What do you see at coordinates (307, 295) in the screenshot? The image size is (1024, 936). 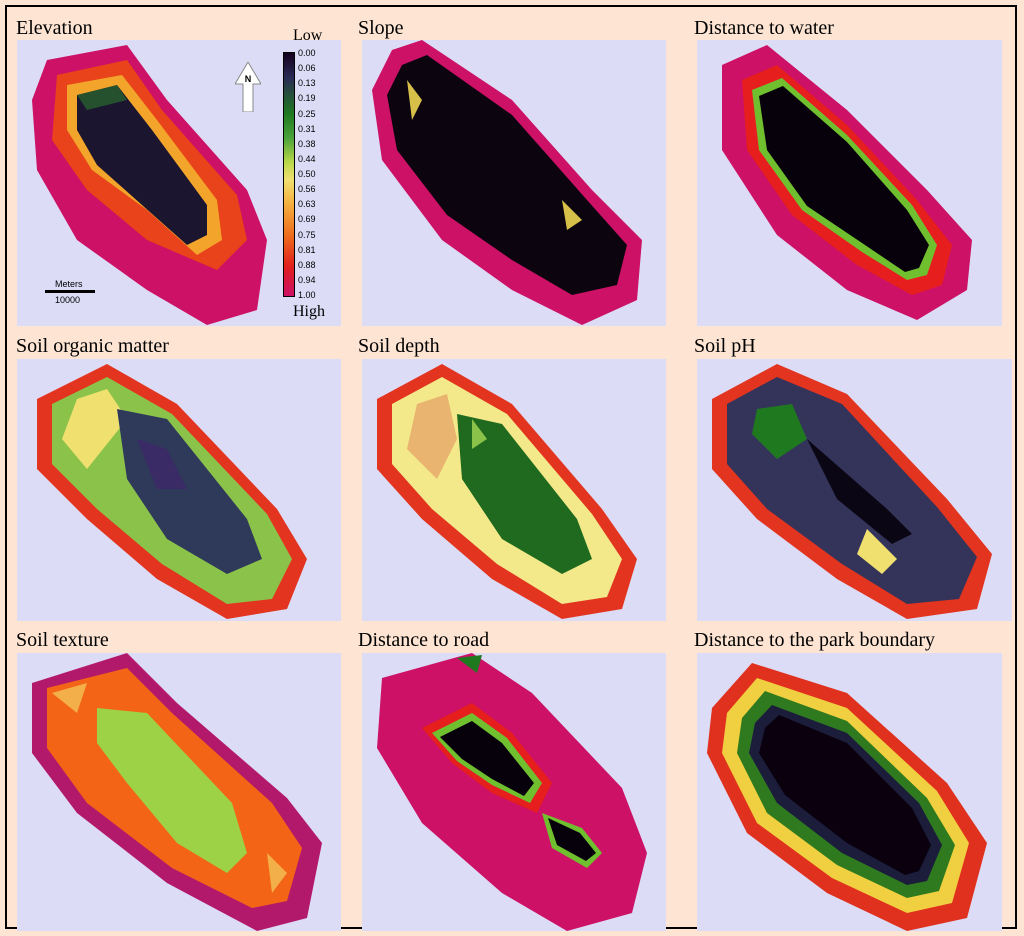 I see `legend-tick-label: 1.00` at bounding box center [307, 295].